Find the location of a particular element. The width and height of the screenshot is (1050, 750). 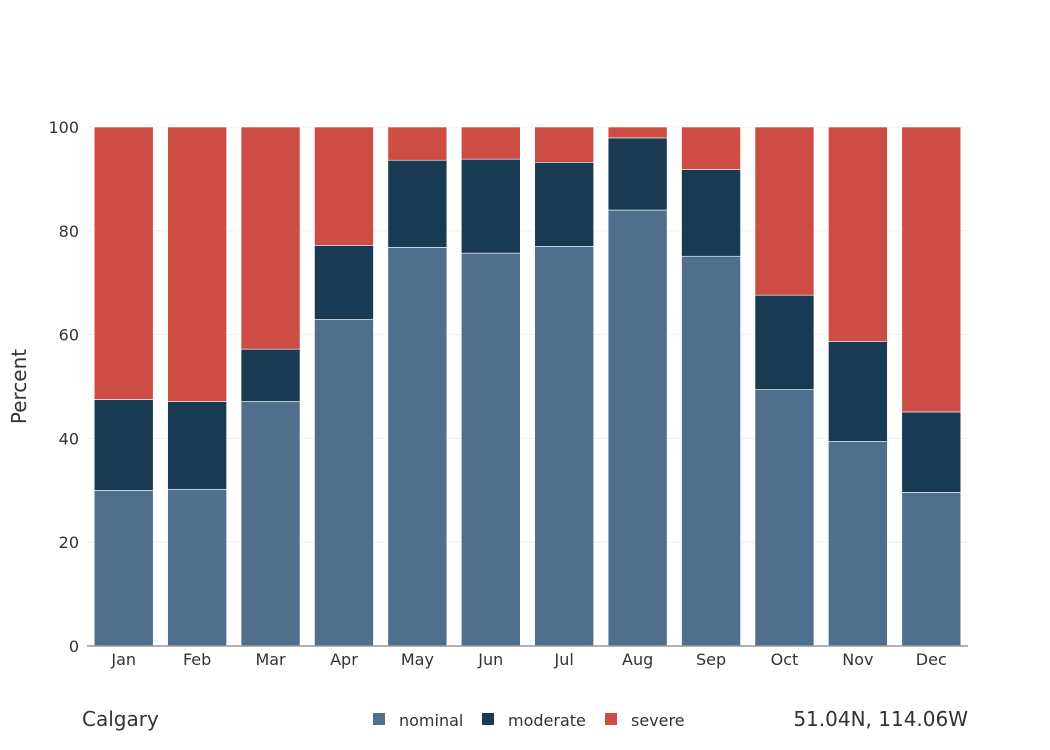

bar-severe-oct is located at coordinates (784, 211).